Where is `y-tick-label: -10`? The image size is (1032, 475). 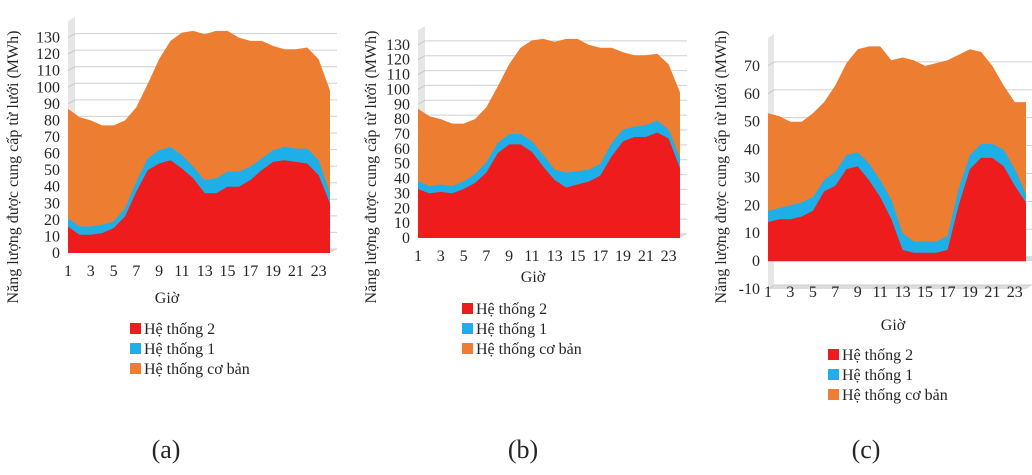
y-tick-label: -10 is located at coordinates (749, 289).